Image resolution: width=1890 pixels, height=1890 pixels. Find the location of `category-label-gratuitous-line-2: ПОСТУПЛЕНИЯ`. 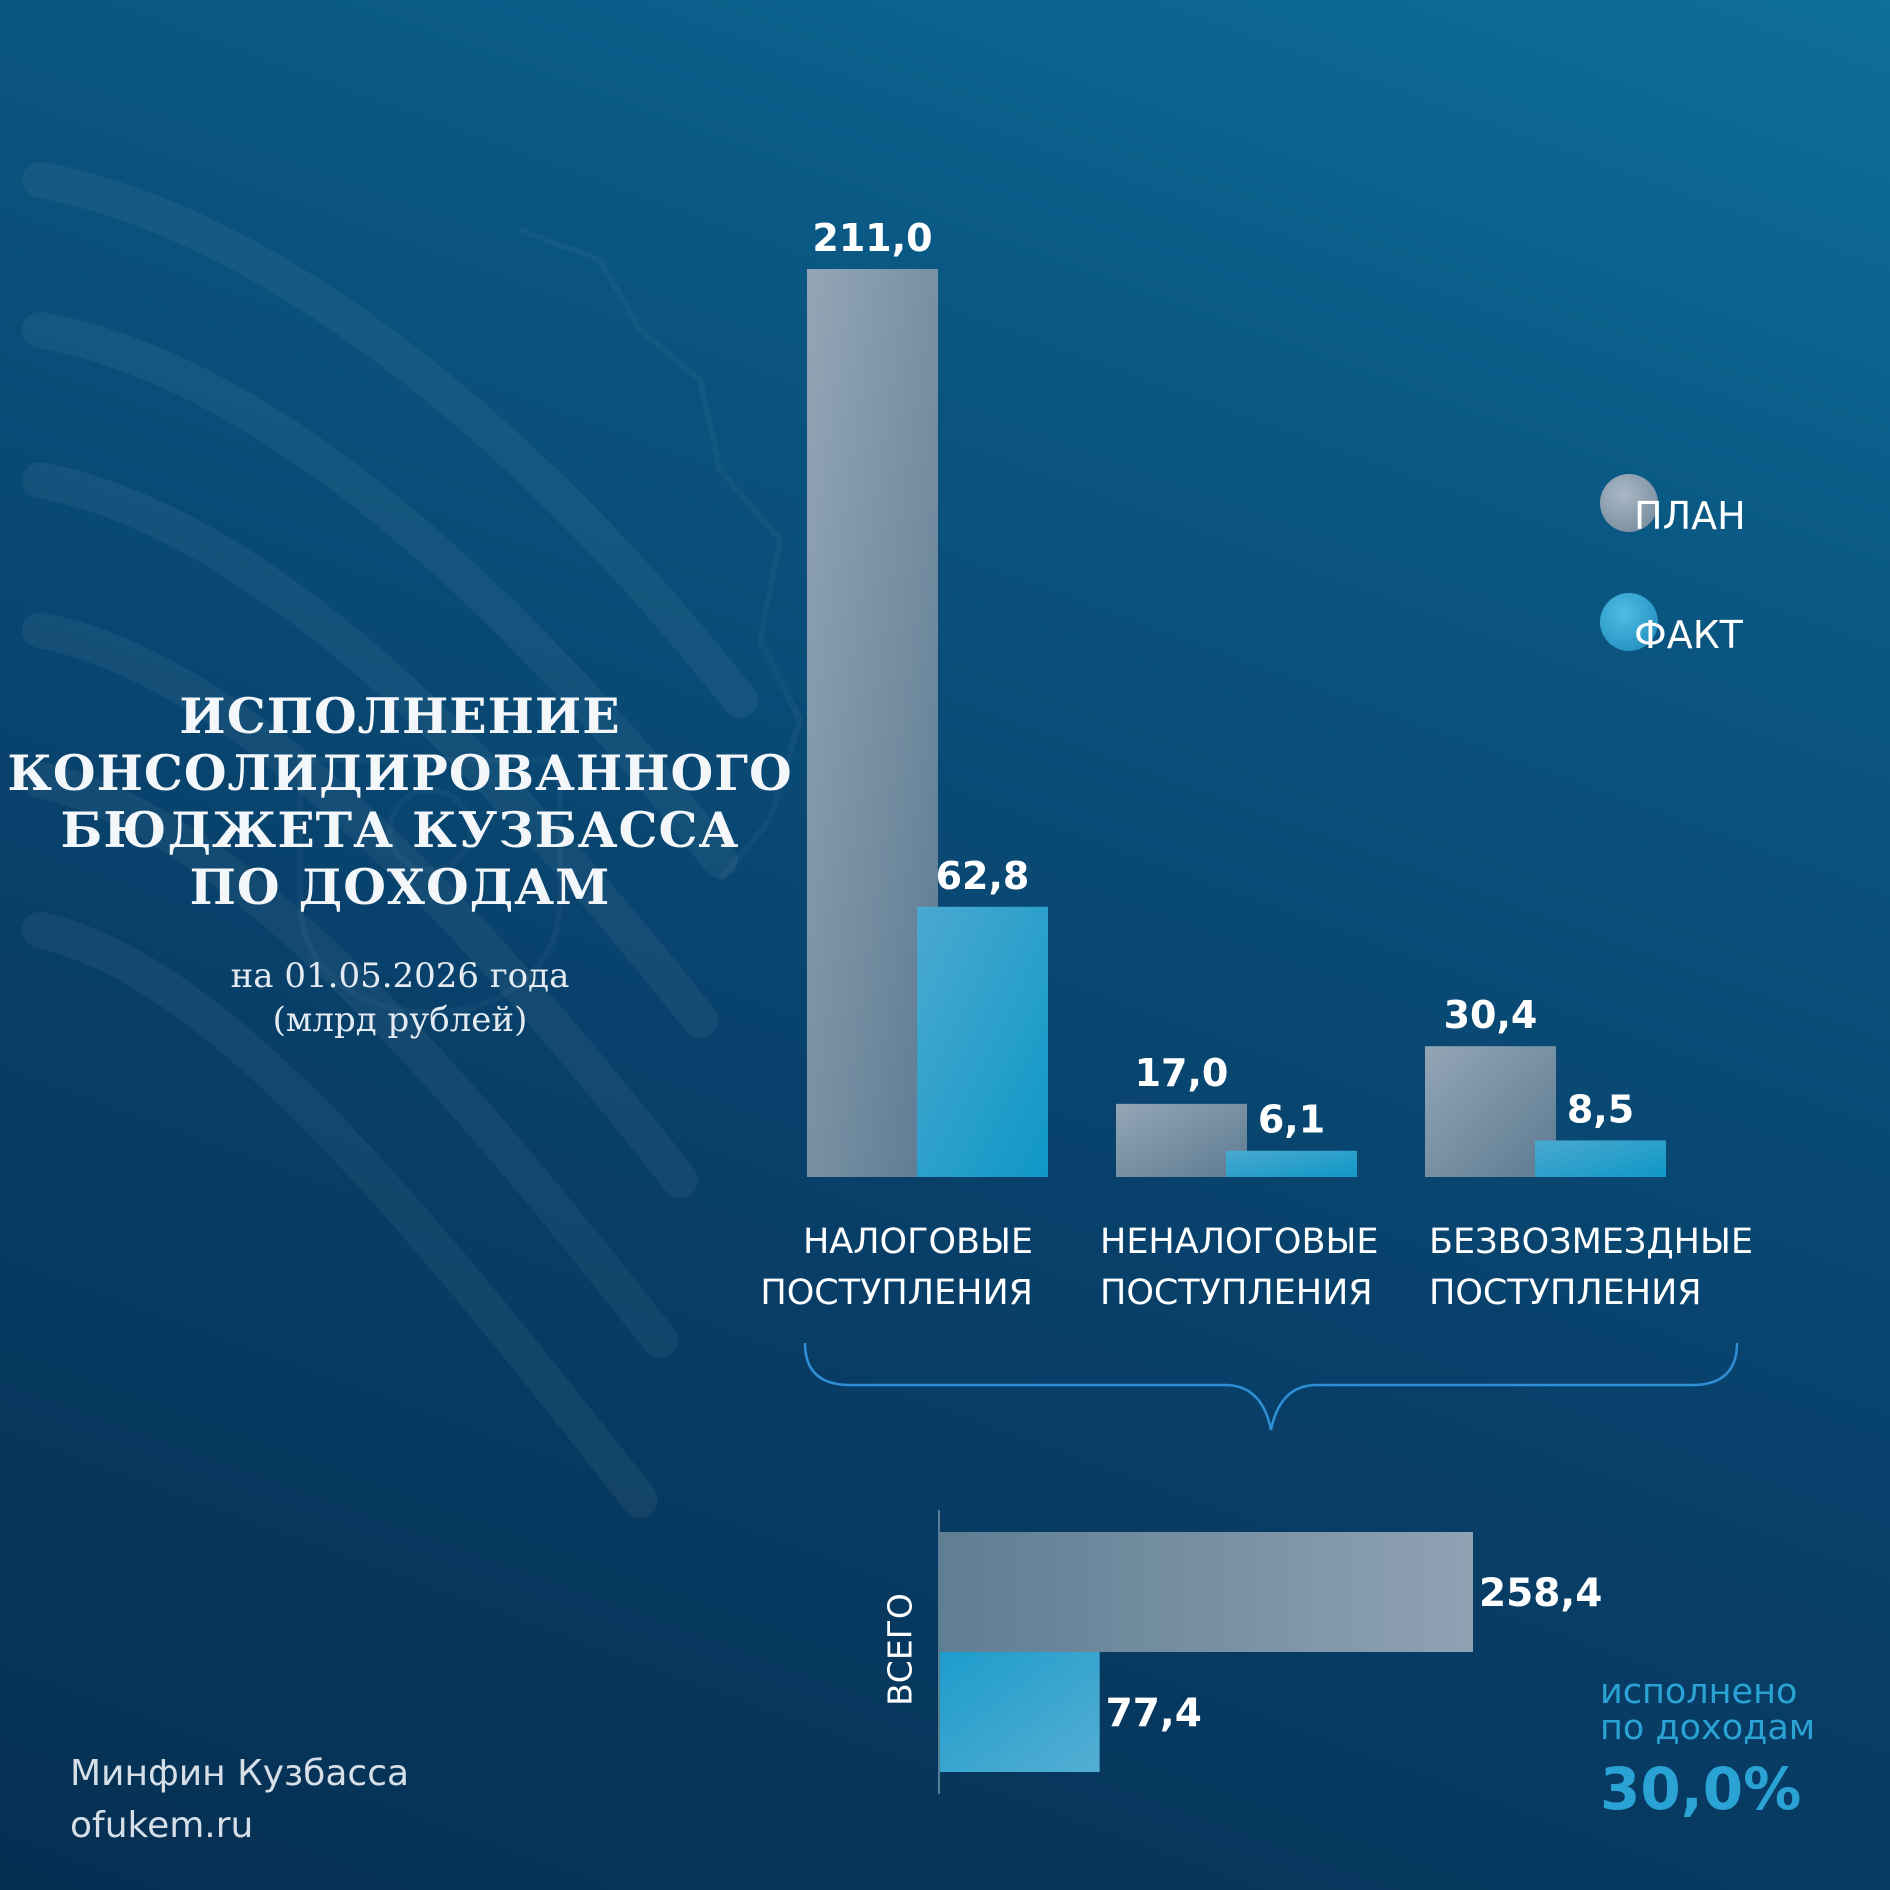

category-label-gratuitous-line-2: ПОСТУПЛЕНИЯ is located at coordinates (1565, 1293).